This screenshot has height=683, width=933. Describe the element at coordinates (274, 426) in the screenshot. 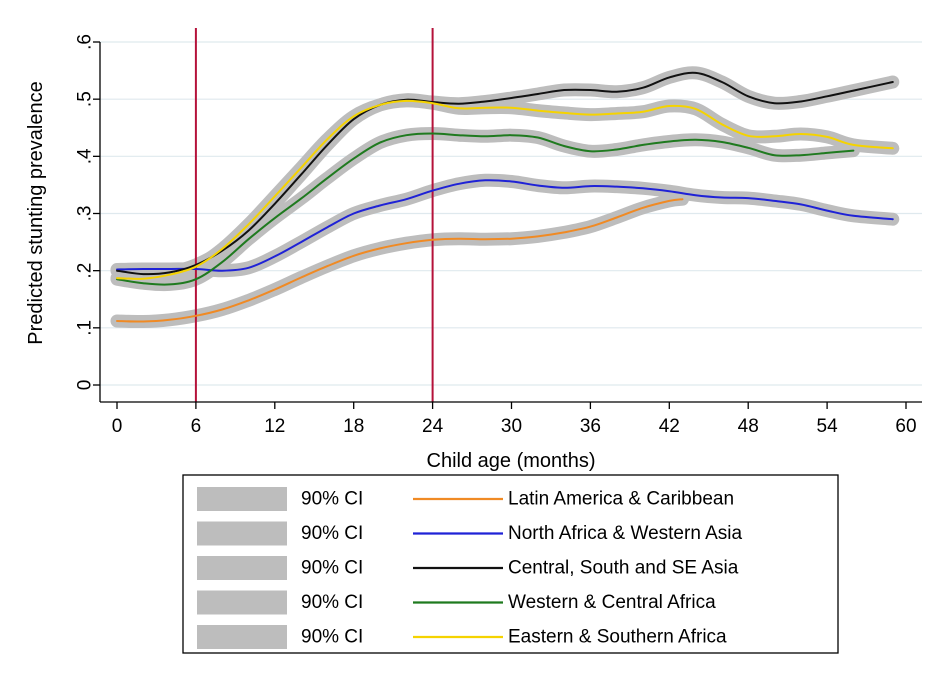

I see `x-tick-label: 12` at that location.